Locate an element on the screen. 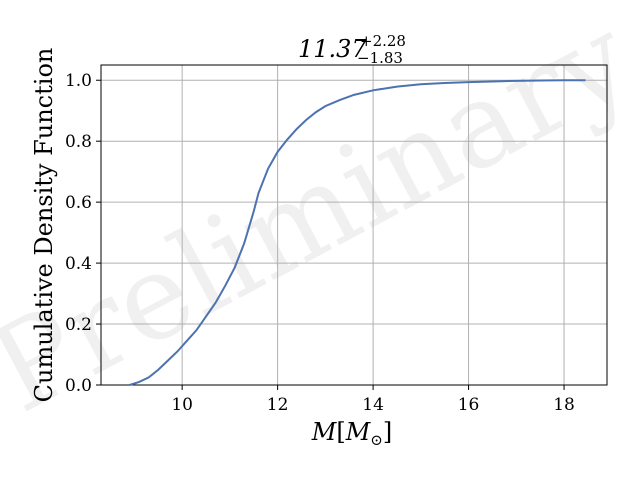  y-tick-label: 0.4 is located at coordinates (78, 264).